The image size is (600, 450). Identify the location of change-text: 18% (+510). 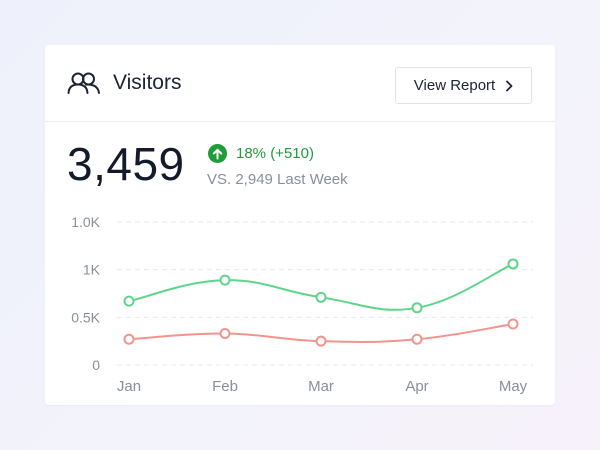
(275, 153).